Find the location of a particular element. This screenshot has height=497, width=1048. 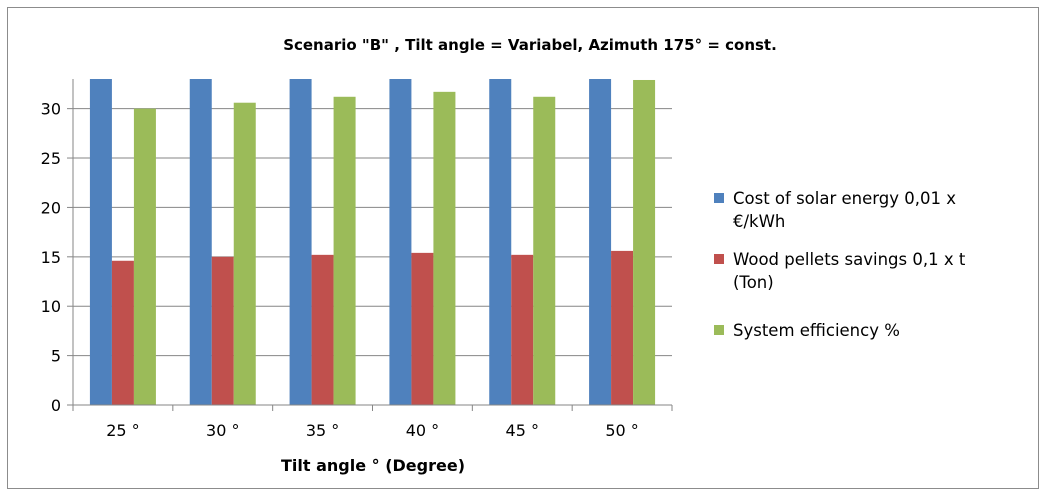

x-tick-label: 40 ° is located at coordinates (422, 430).